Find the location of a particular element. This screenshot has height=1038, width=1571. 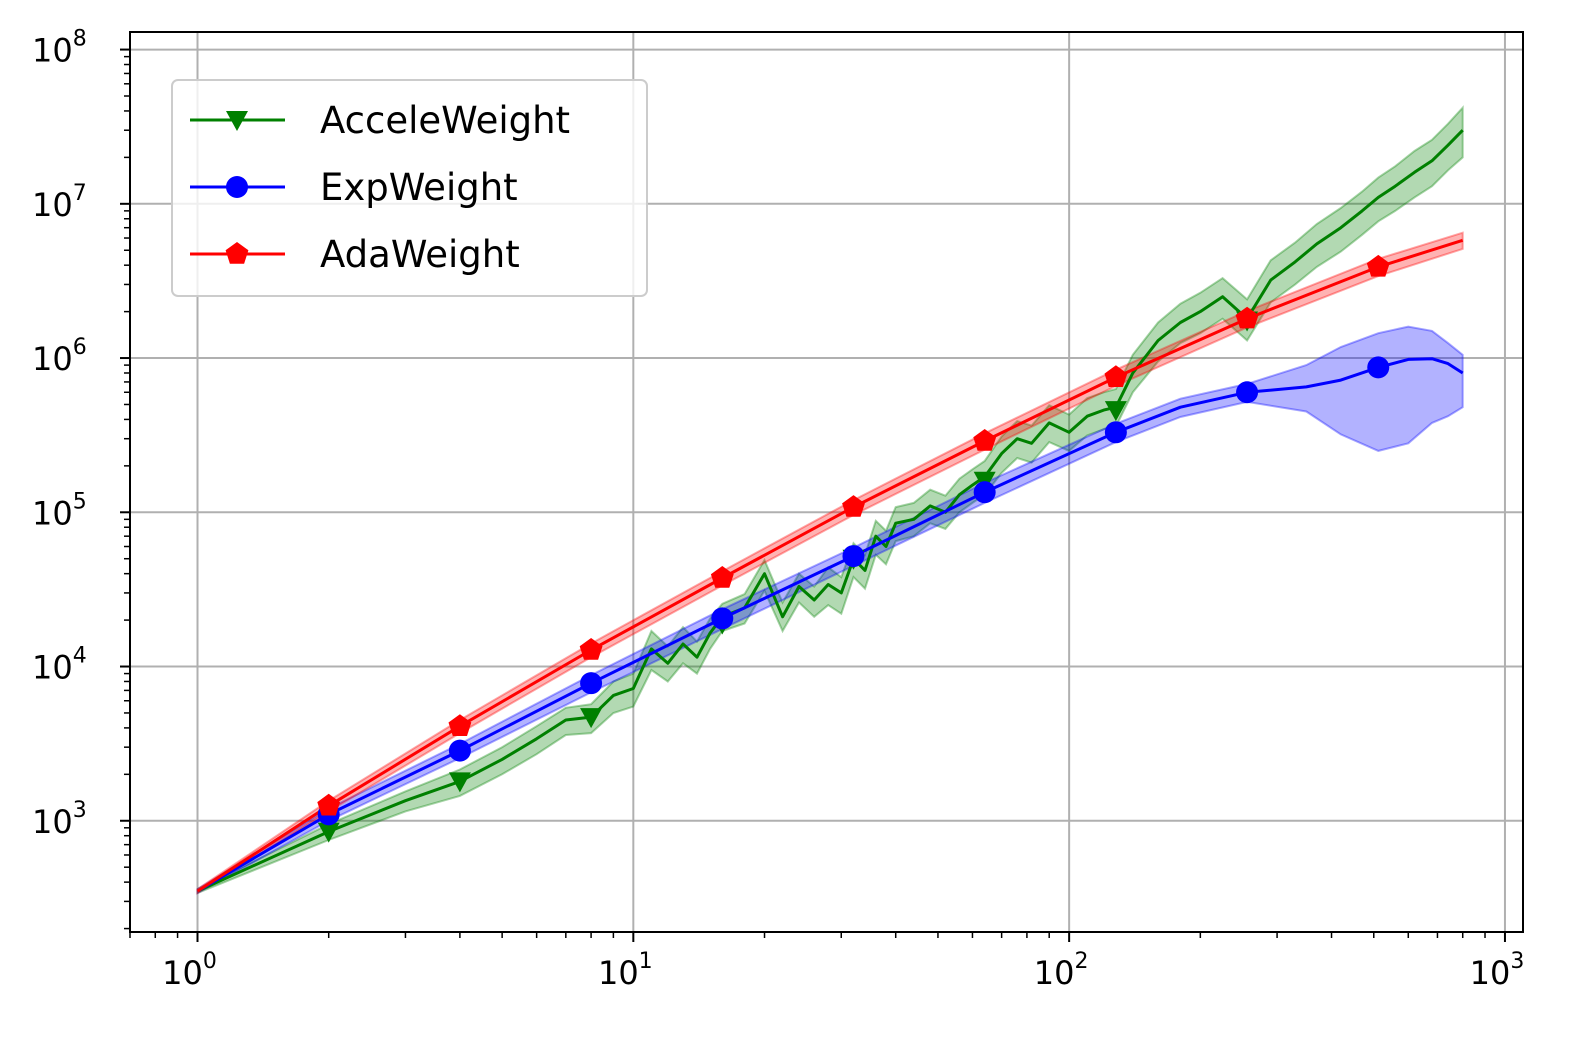

y-tick-label-exponent: 7 is located at coordinates (80, 193).